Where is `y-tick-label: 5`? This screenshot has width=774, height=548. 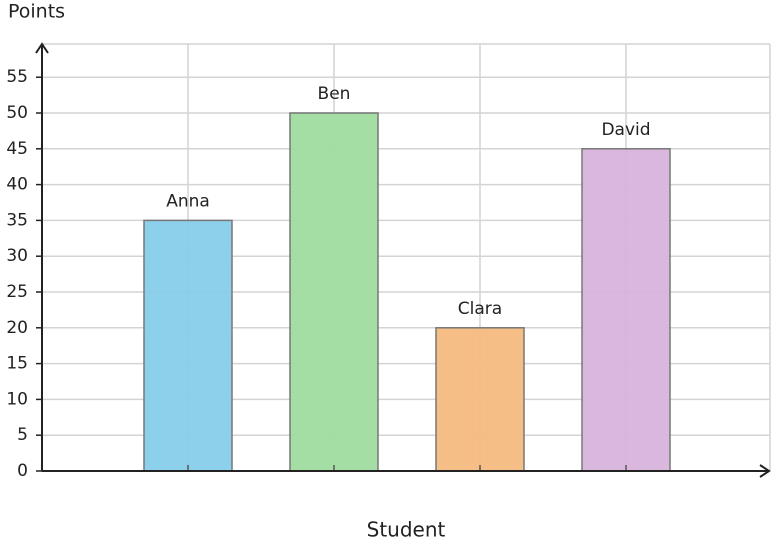
y-tick-label: 5 is located at coordinates (22, 435).